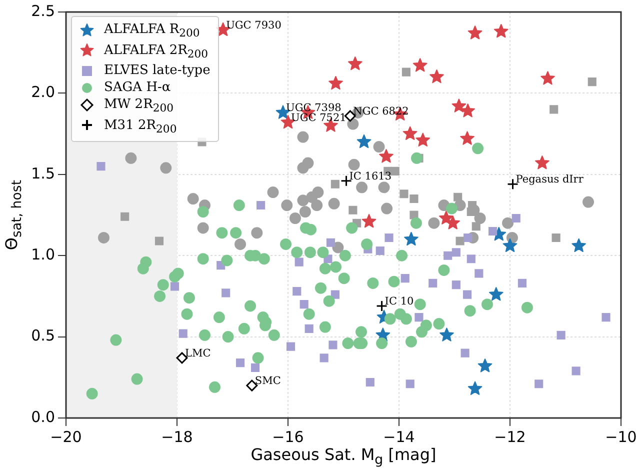  Describe the element at coordinates (344, 456) in the screenshot. I see `x-axis-title: Gaseous Sat. M$_{g}$ [mag]` at that location.